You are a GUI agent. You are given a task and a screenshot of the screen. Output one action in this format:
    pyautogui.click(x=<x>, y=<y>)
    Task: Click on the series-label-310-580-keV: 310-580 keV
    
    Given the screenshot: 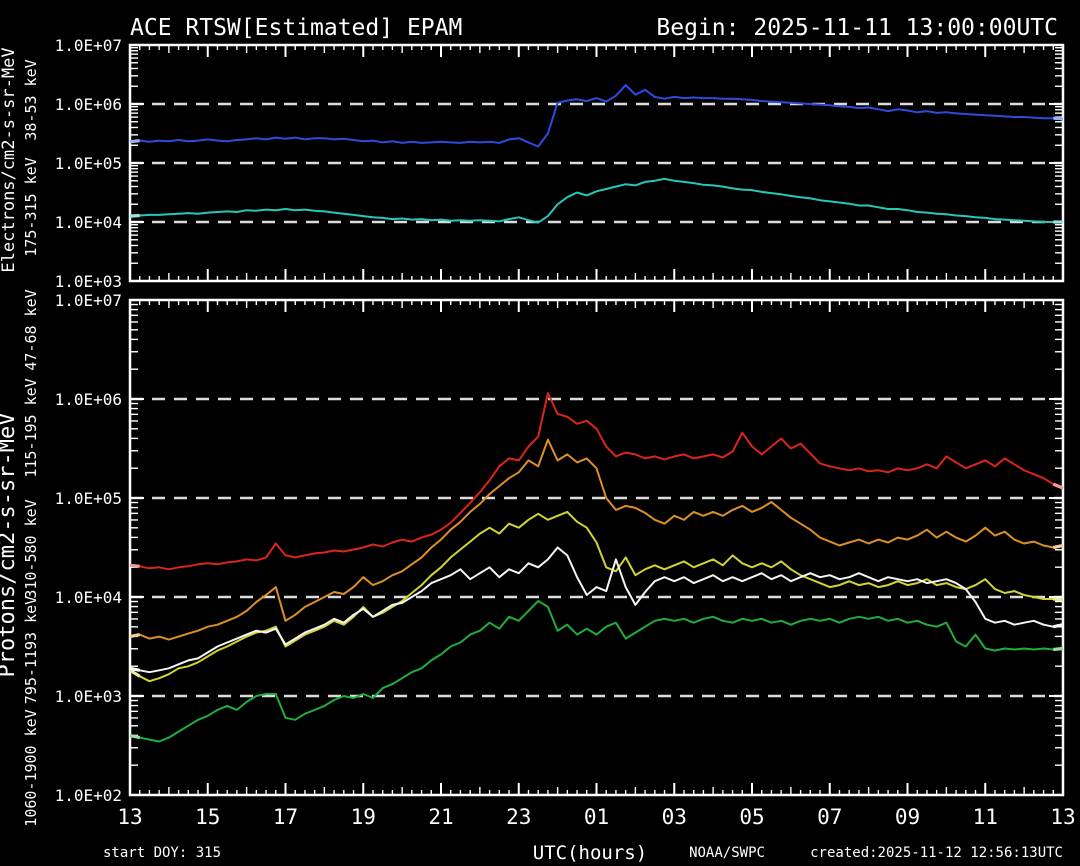 What is the action you would take?
    pyautogui.click(x=31, y=548)
    